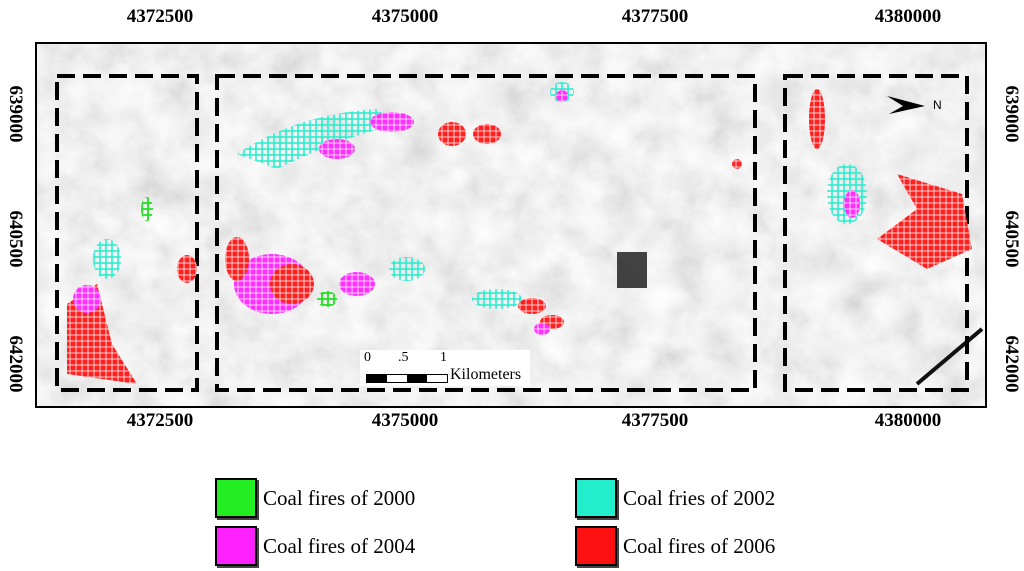 This screenshot has height=571, width=1024. I want to click on legend-item-2002: Coal fries of 2002, so click(675, 498).